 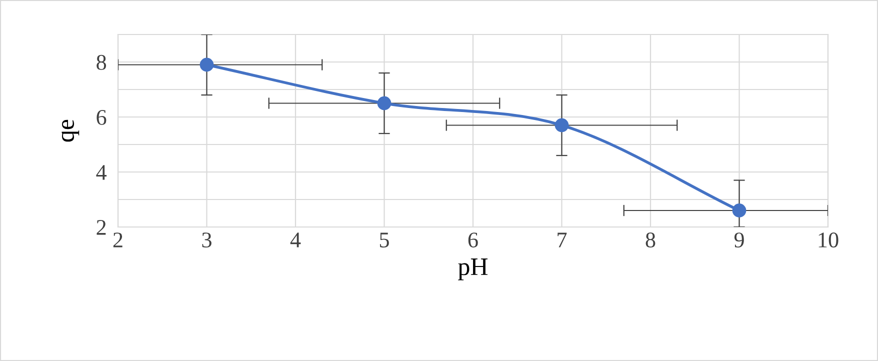 What do you see at coordinates (71, 131) in the screenshot?
I see `y-axis-title: qe` at bounding box center [71, 131].